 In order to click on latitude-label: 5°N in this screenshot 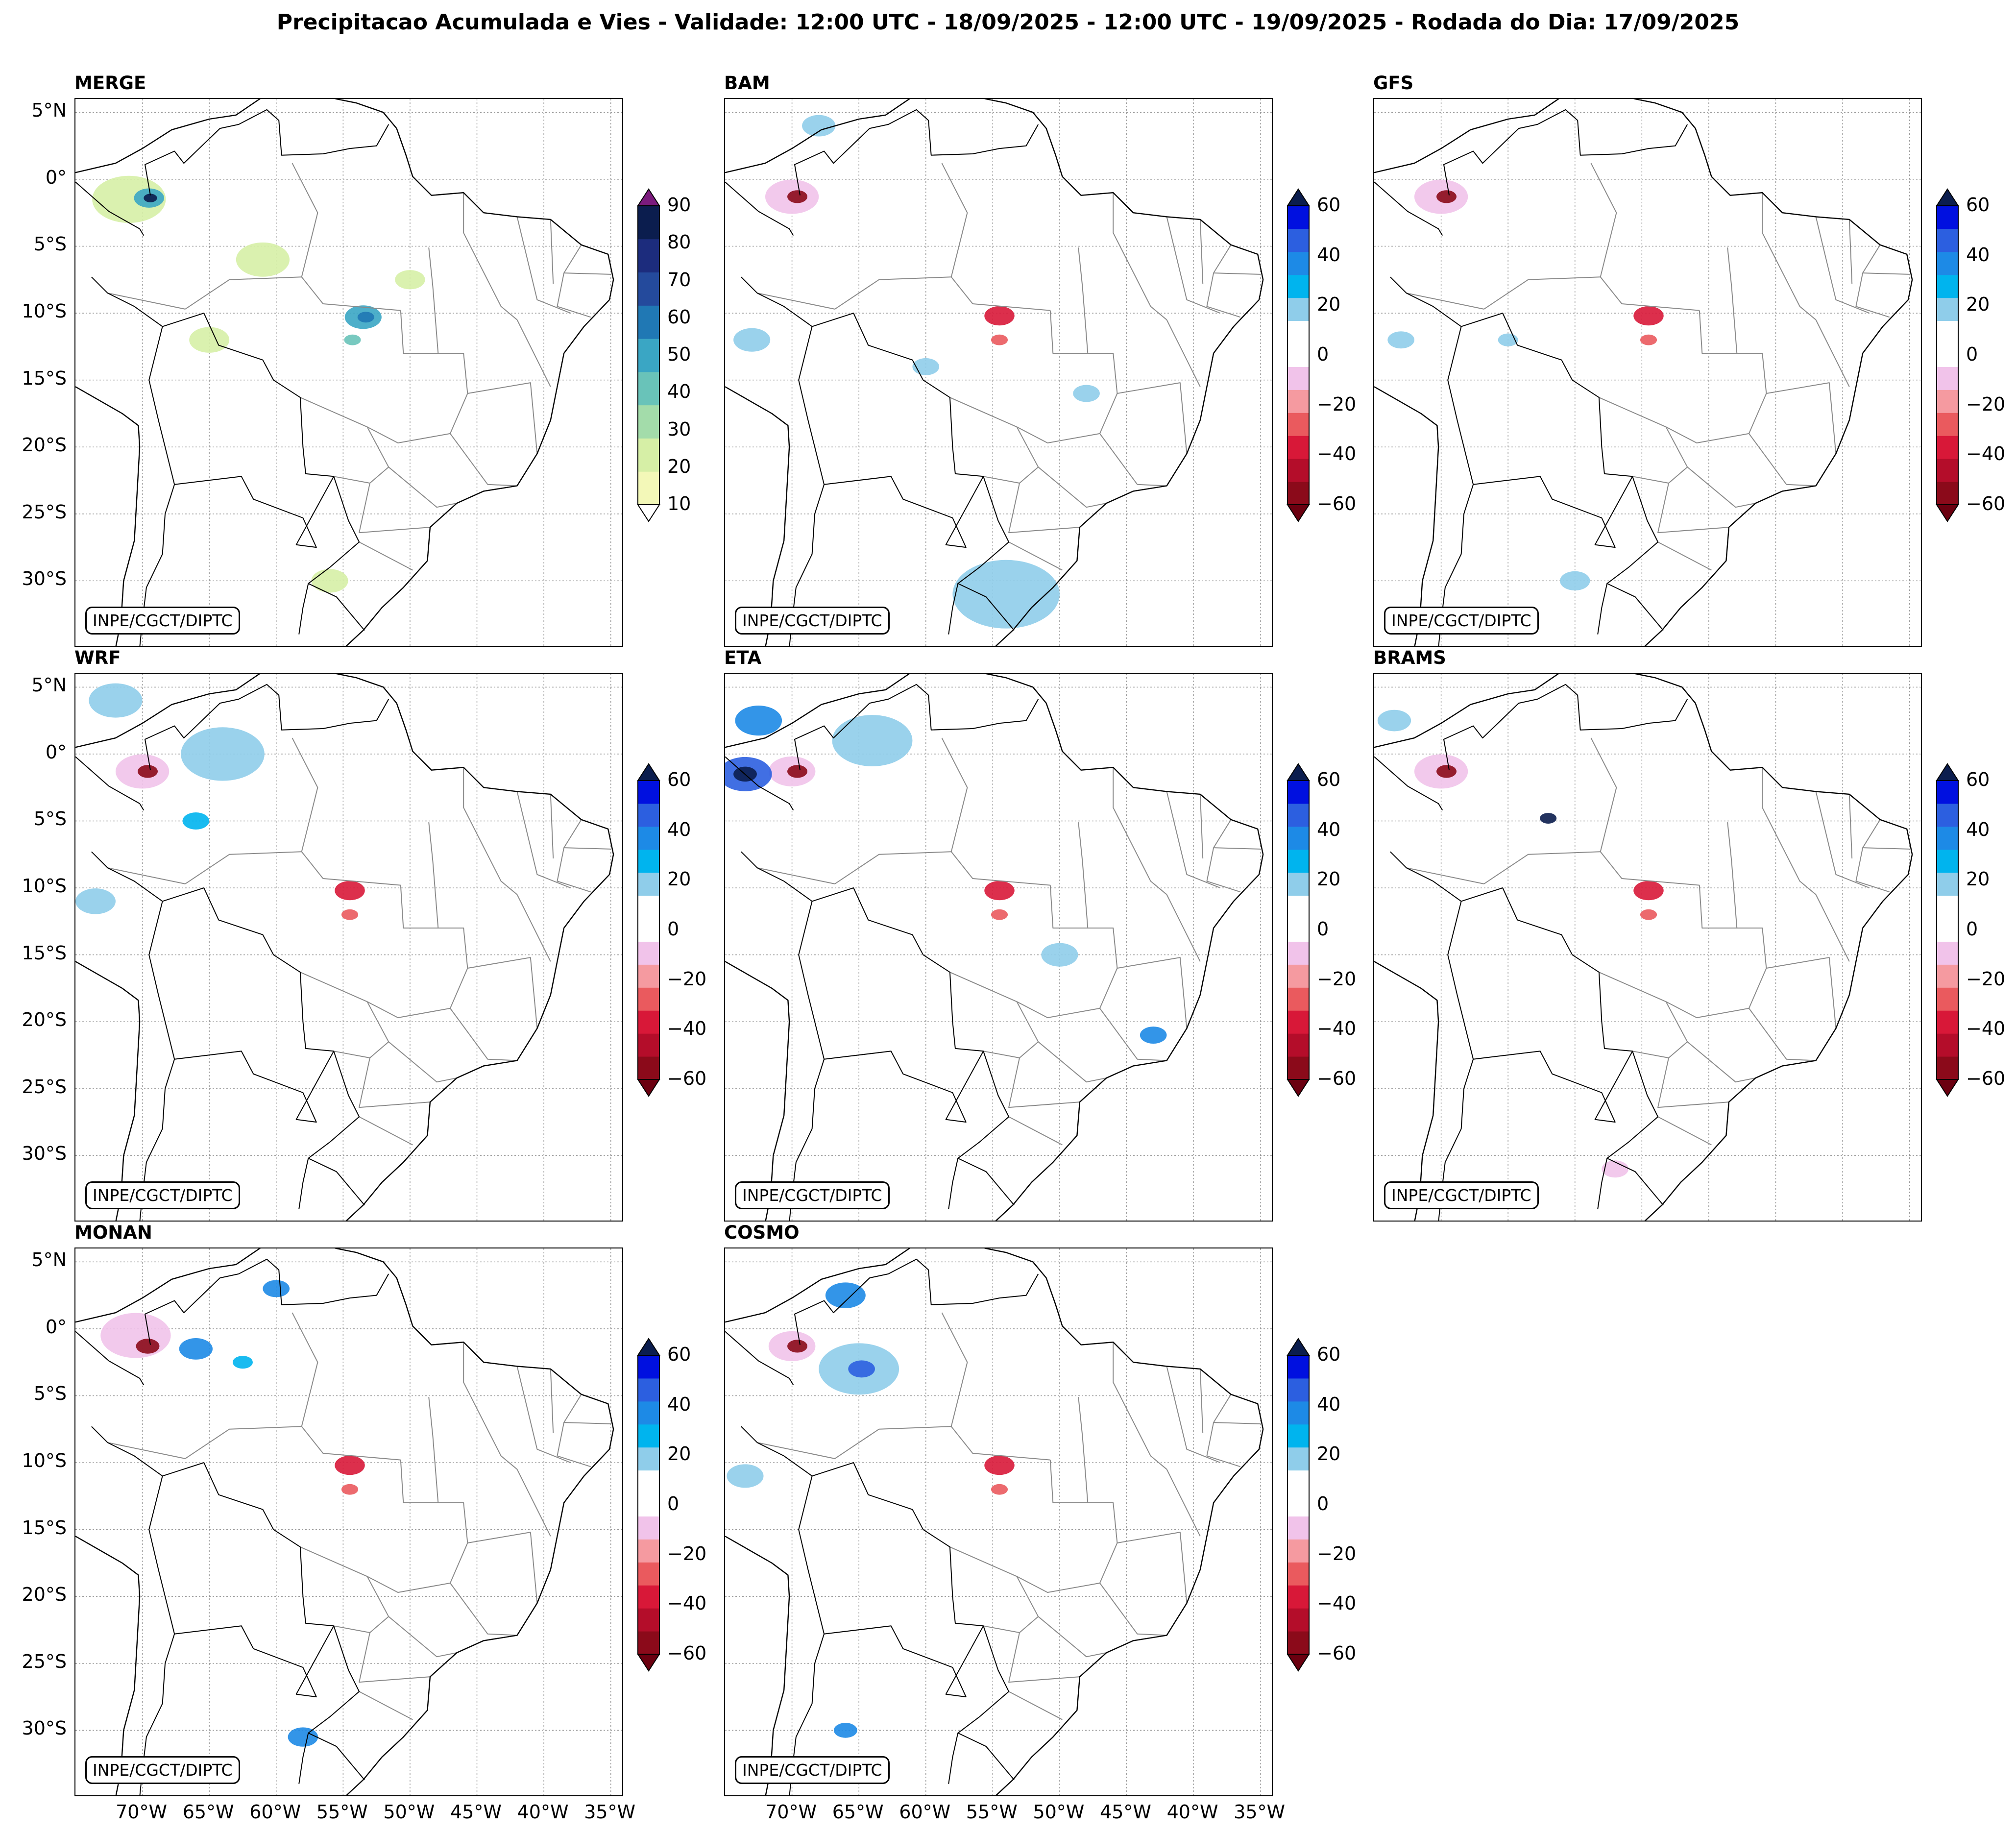, I will do `click(49, 1260)`.